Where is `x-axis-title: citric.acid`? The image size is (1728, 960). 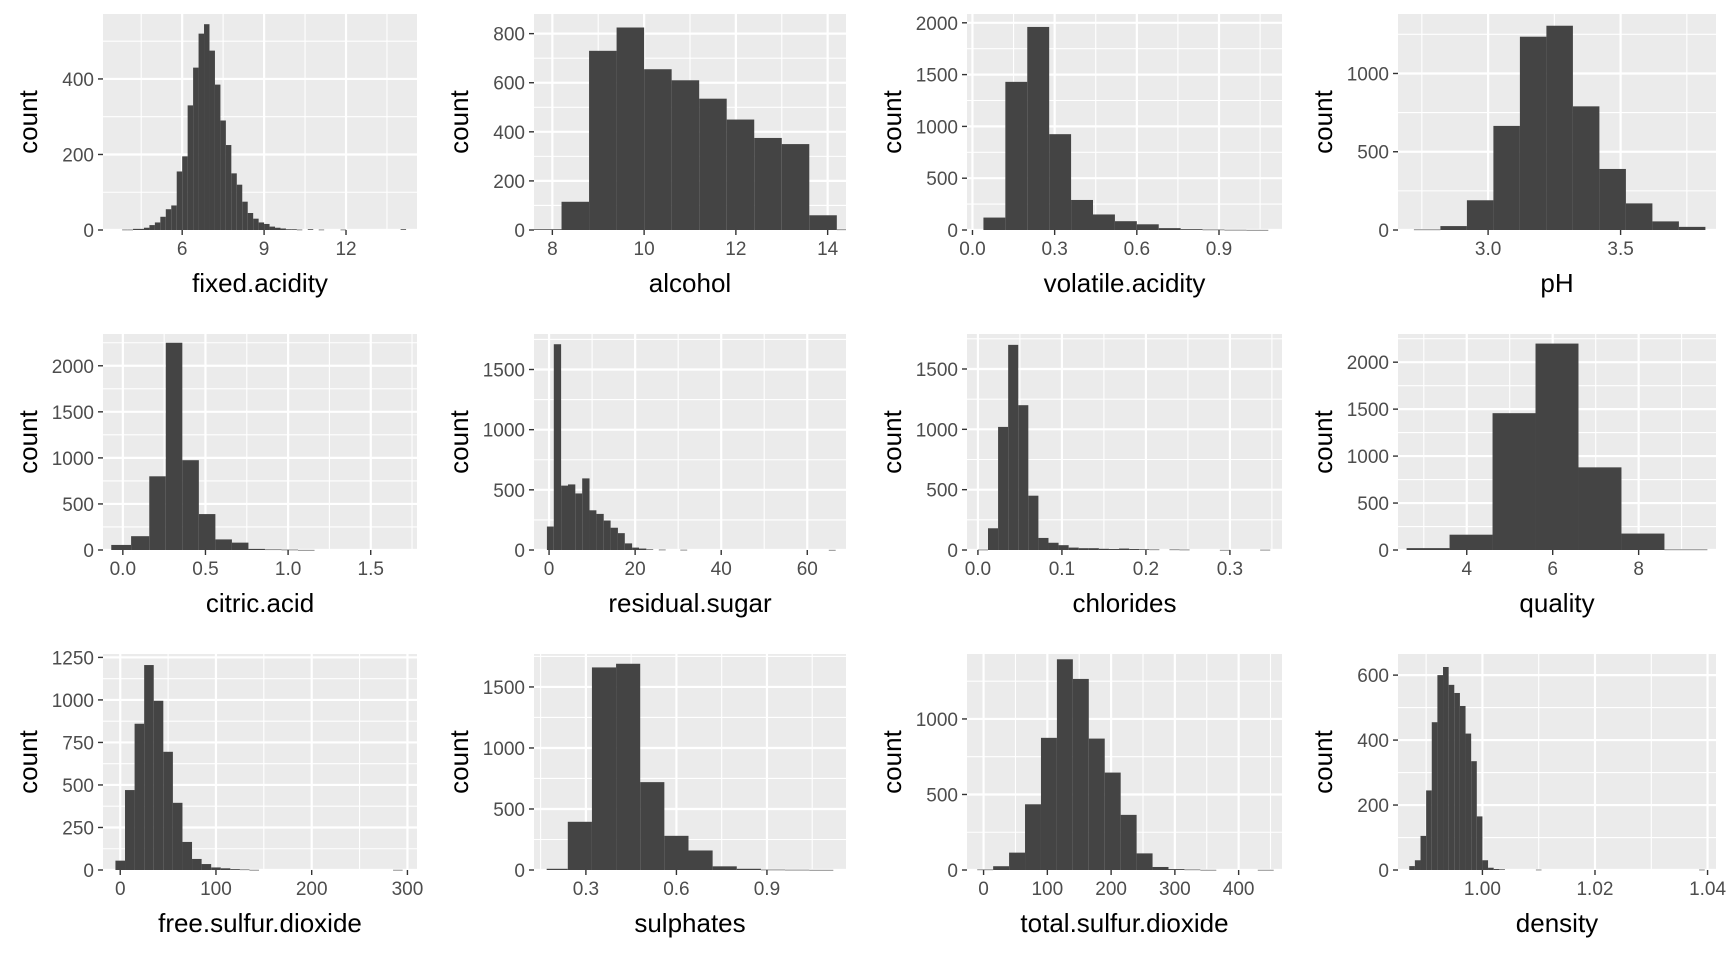
x-axis-title: citric.acid is located at coordinates (260, 603).